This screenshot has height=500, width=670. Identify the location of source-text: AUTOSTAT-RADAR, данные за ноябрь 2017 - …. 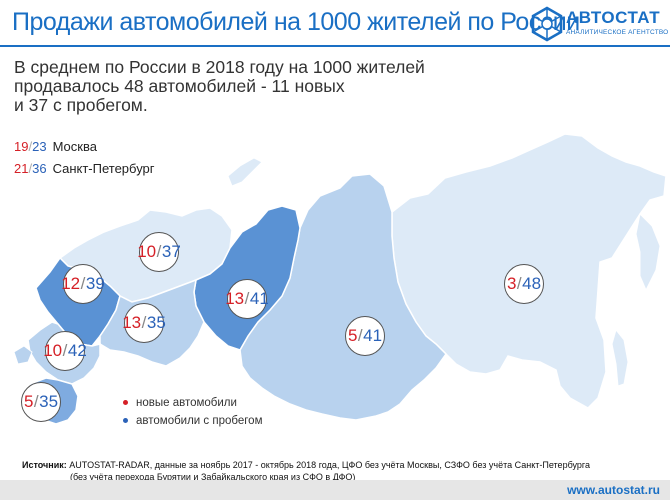
(330, 465).